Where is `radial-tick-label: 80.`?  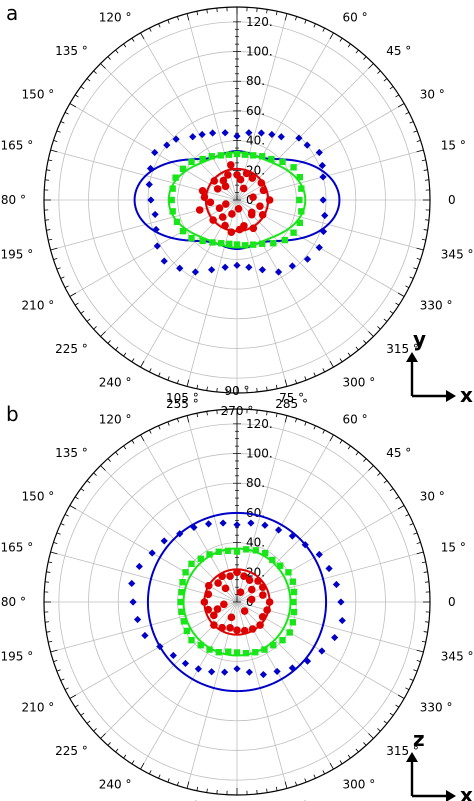
radial-tick-label: 80. is located at coordinates (255, 483).